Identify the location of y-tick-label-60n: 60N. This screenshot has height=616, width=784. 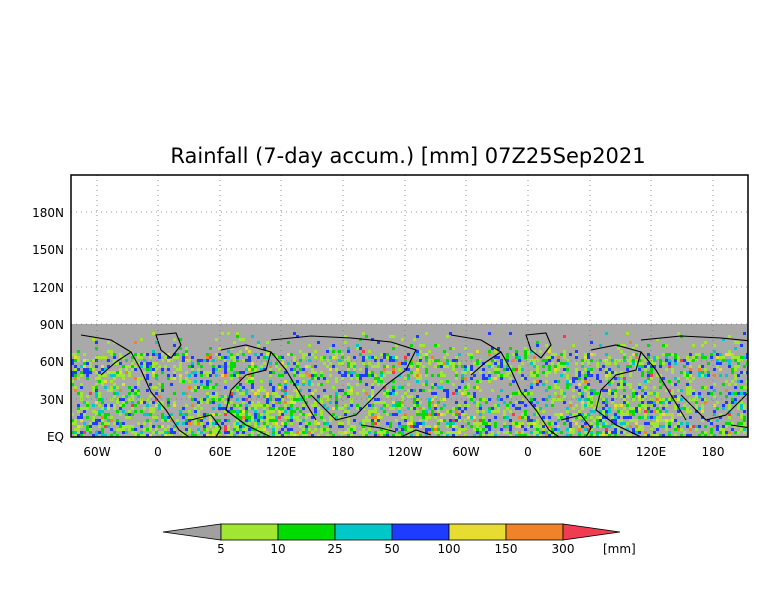
(52, 362).